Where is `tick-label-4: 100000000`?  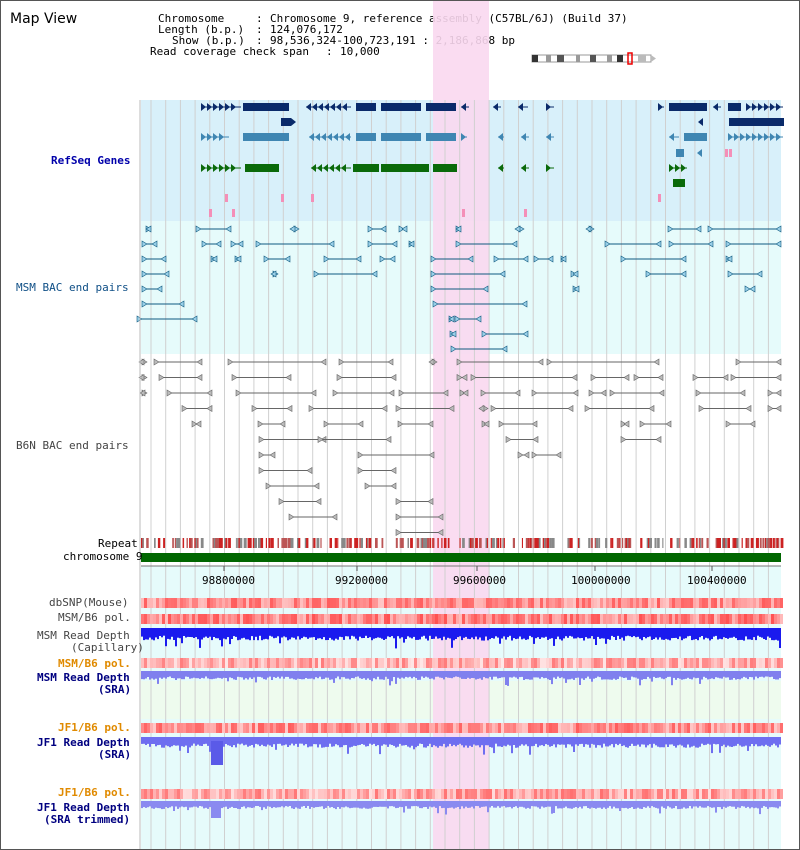
tick-label-4: 100000000 is located at coordinates (601, 580).